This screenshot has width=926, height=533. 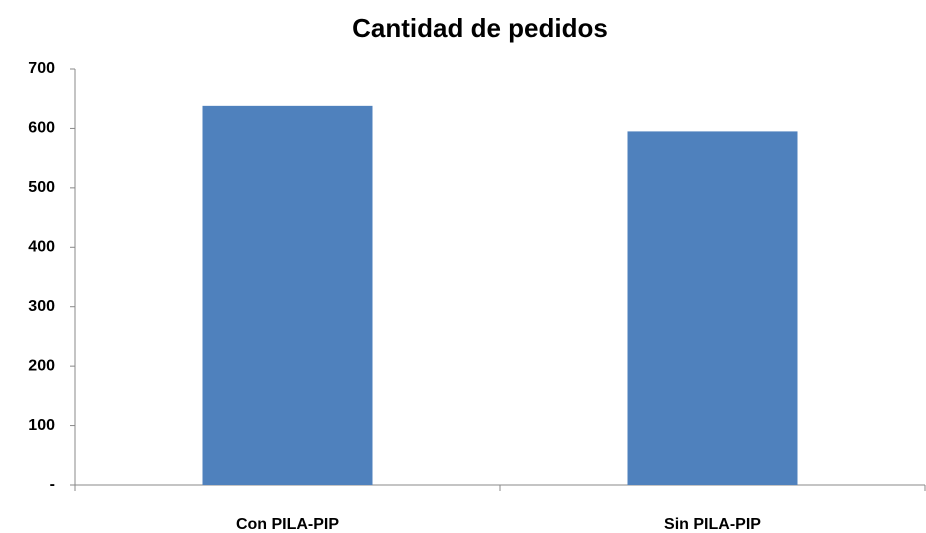 I want to click on y-tick-label: -, so click(x=52, y=484).